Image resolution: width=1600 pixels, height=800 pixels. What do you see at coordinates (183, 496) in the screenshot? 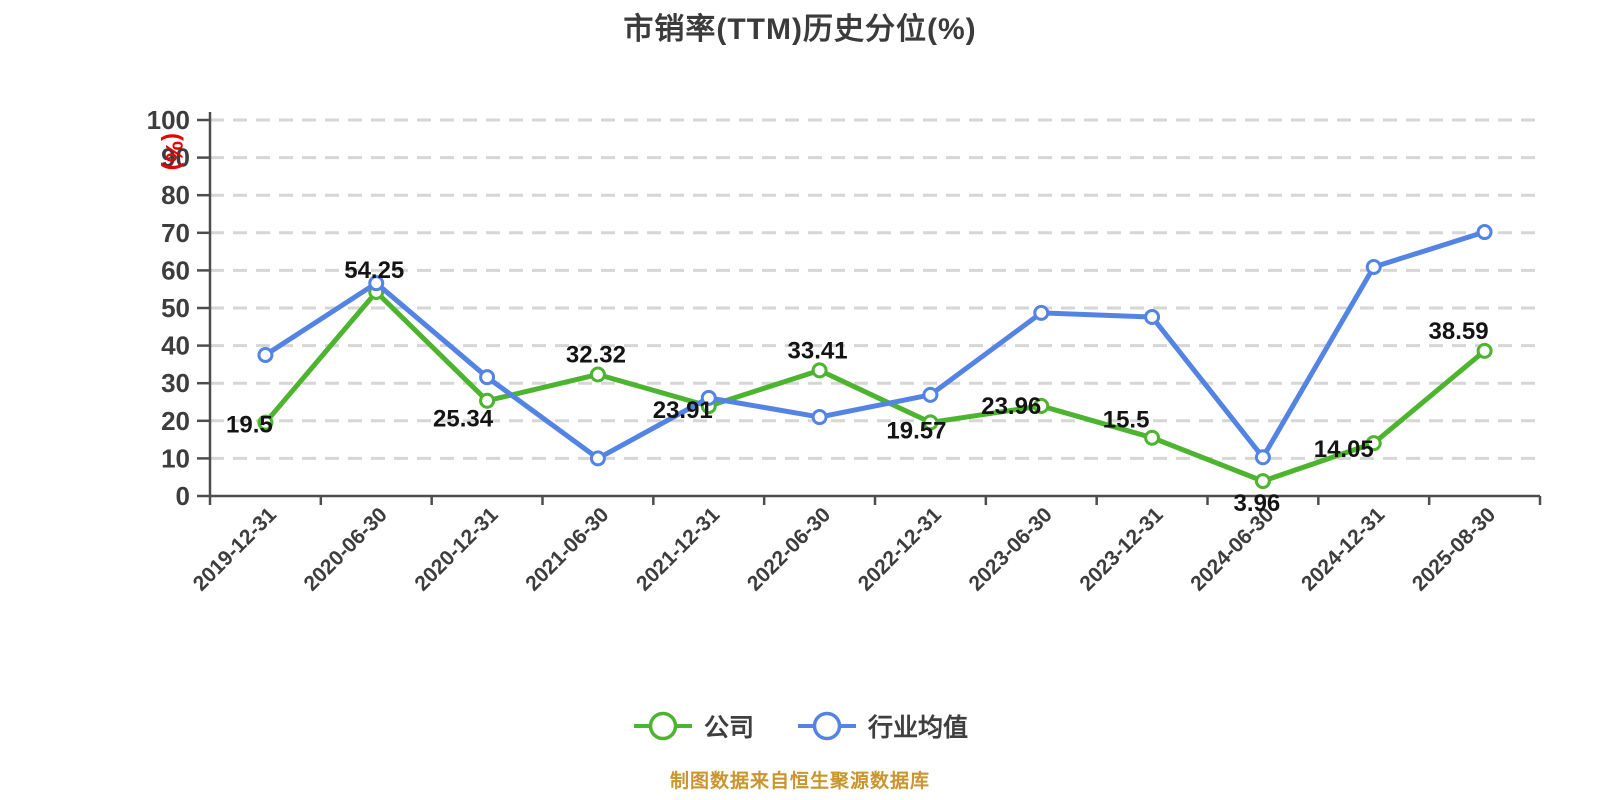
I see `y-axis-tick-label: 0` at bounding box center [183, 496].